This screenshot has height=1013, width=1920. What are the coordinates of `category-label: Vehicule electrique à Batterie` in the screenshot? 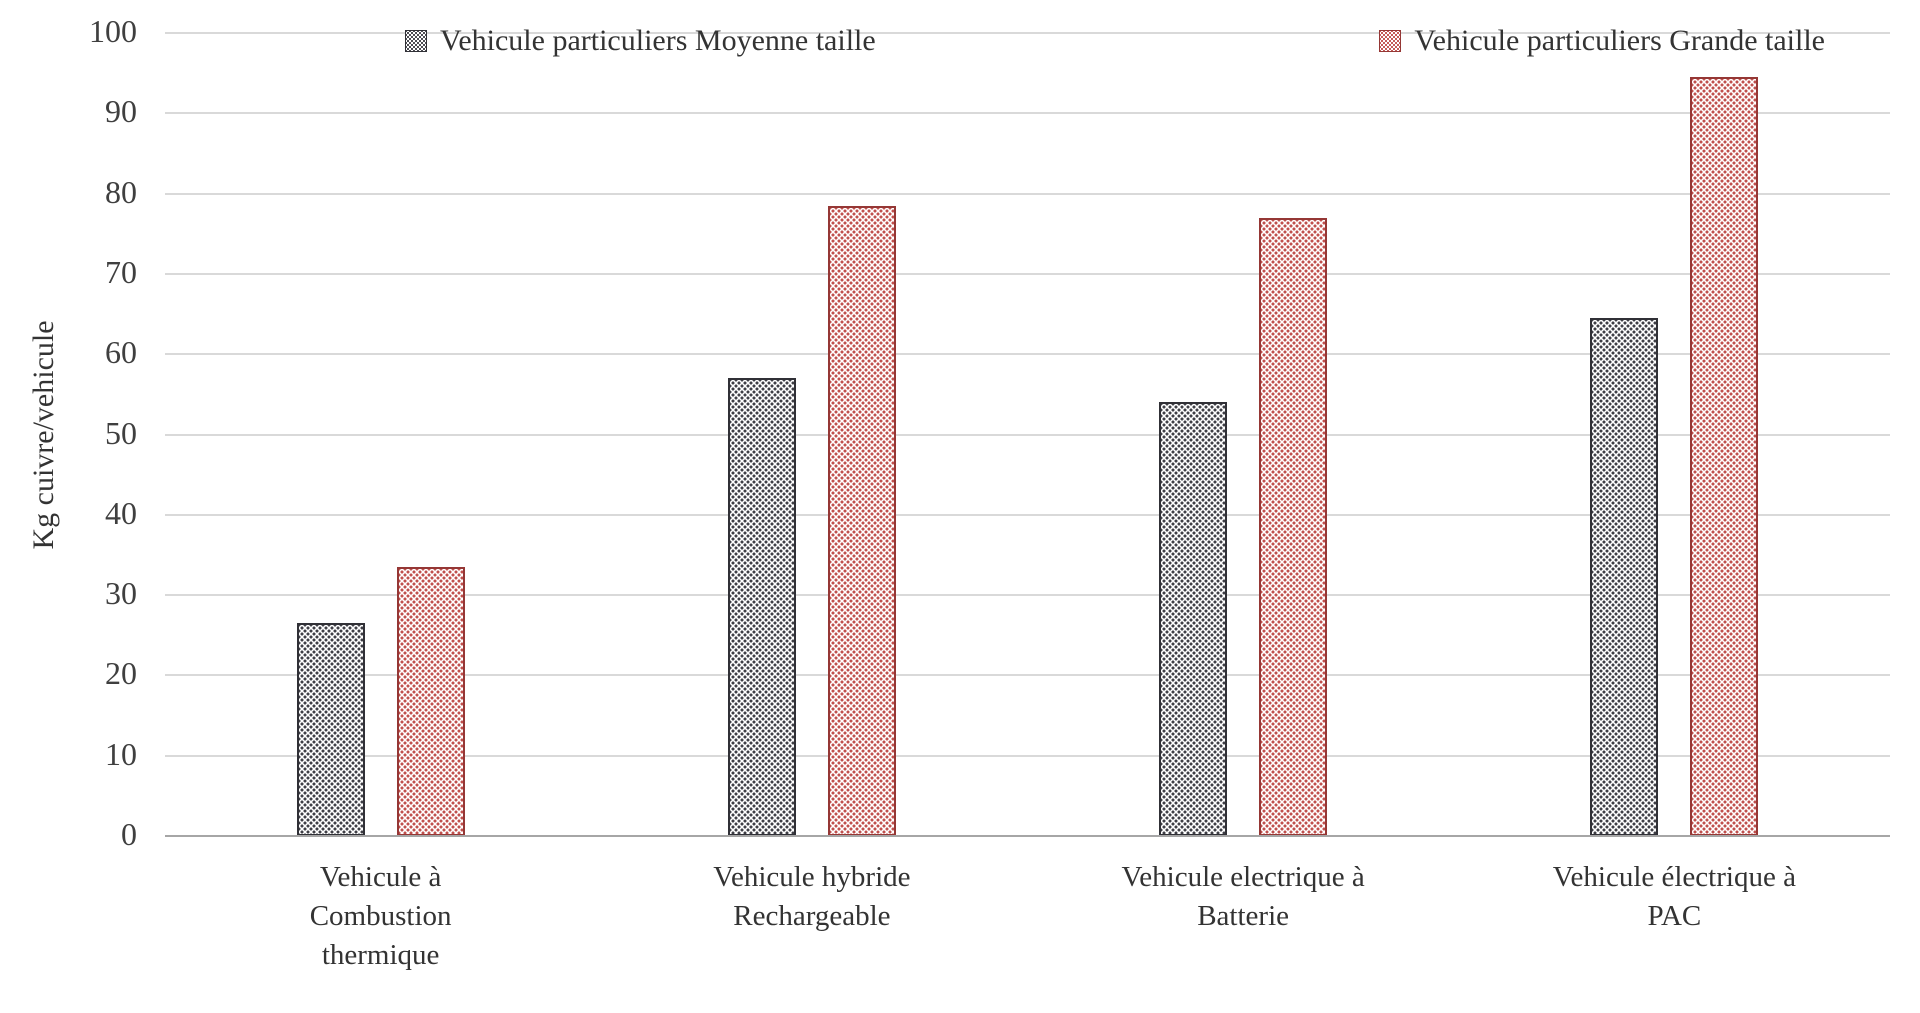 It's located at (1243, 897).